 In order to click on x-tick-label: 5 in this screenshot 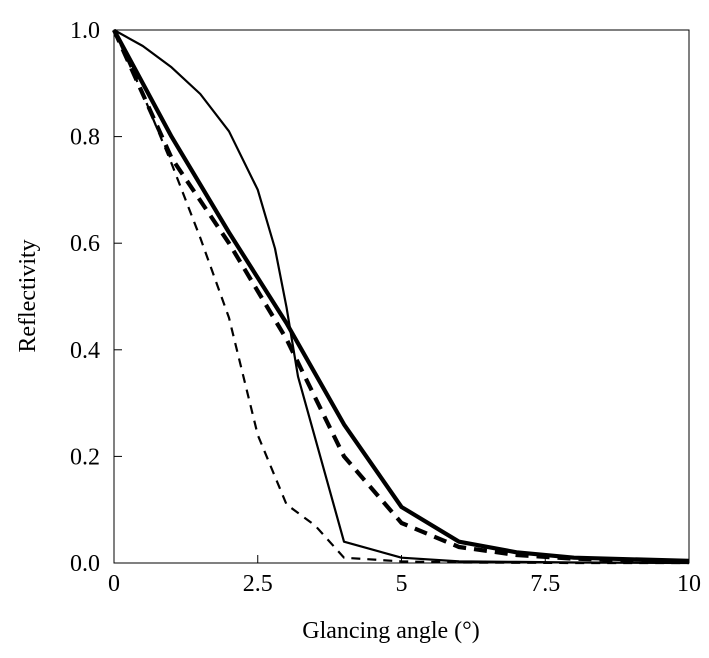, I will do `click(402, 584)`.